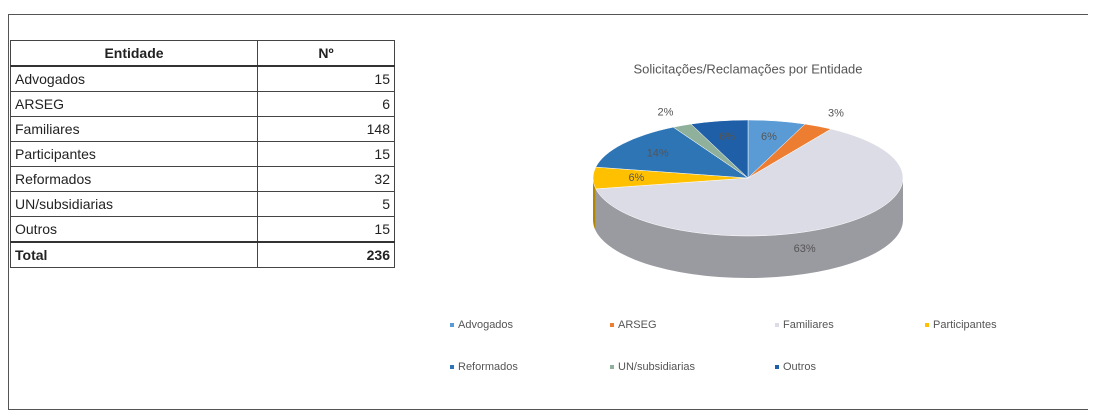 Image resolution: width=1096 pixels, height=414 pixels. Describe the element at coordinates (808, 325) in the screenshot. I see `legend-label: Familiares` at that location.